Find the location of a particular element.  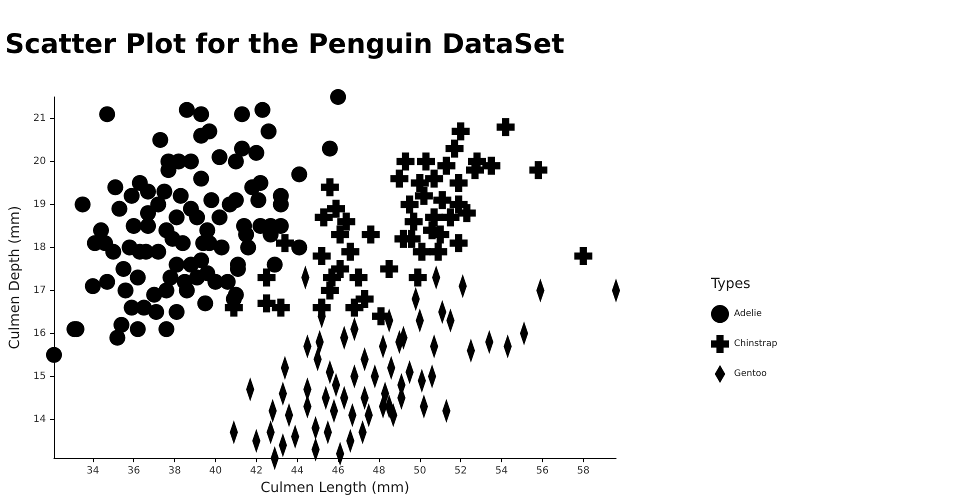

x-tick-label: 56 is located at coordinates (542, 471).